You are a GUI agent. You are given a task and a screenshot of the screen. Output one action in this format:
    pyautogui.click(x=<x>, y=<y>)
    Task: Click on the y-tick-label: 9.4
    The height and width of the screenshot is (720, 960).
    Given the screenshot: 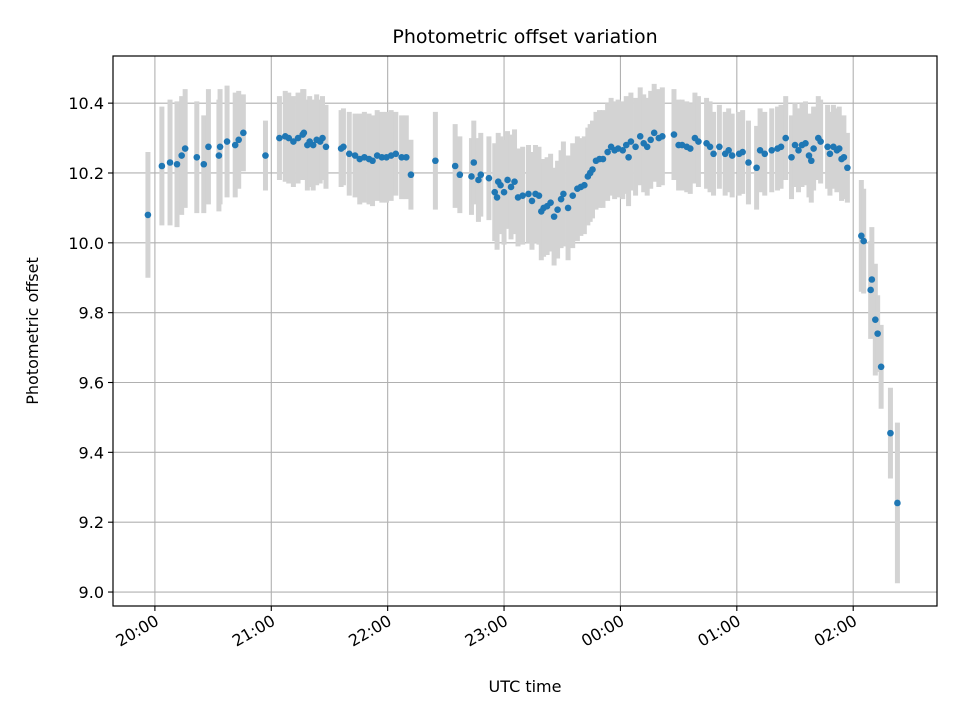 What is the action you would take?
    pyautogui.click(x=91, y=452)
    